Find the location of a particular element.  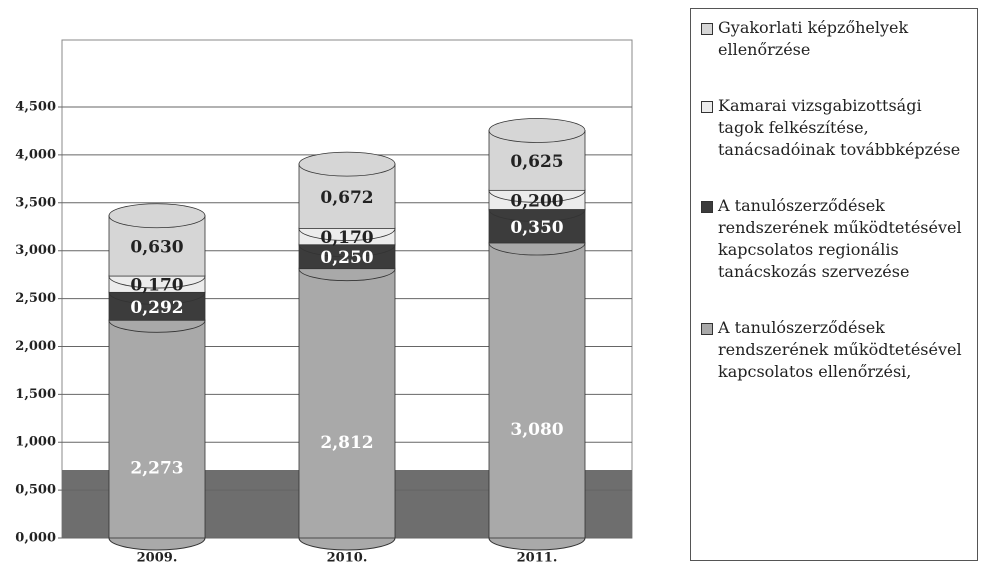

x-tick-label: 2010. is located at coordinates (347, 558).